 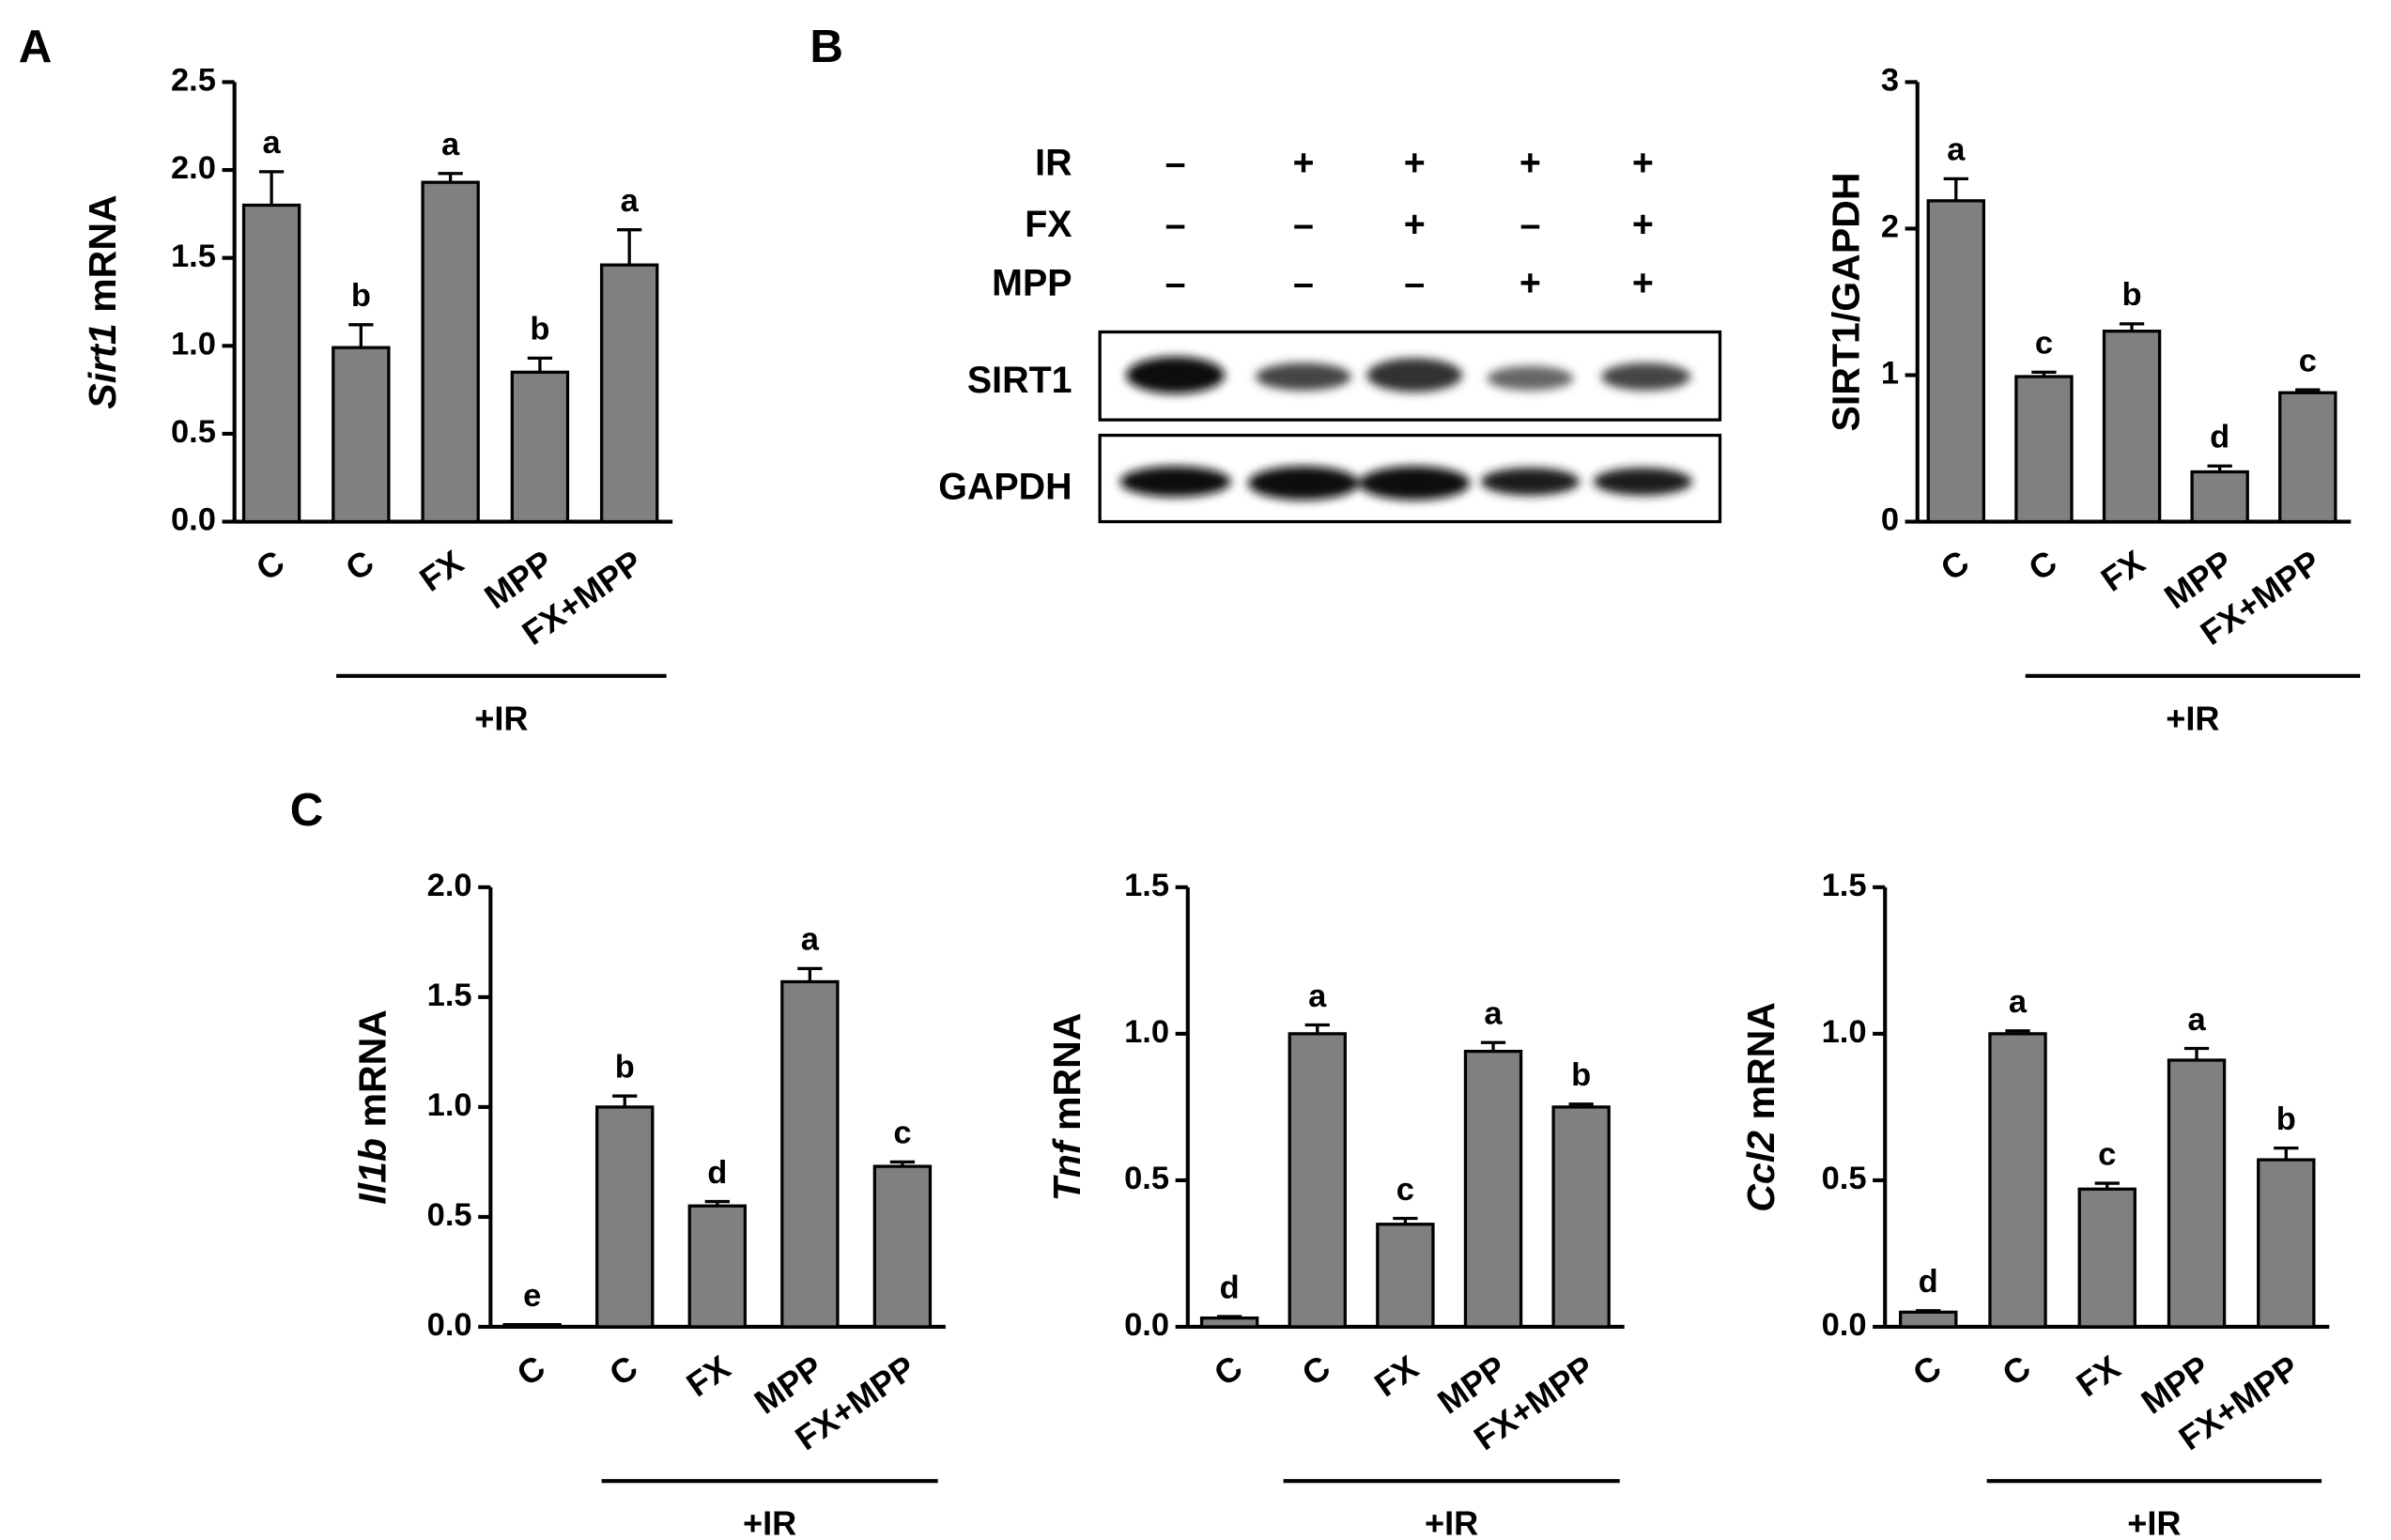 What do you see at coordinates (1406, 428) in the screenshot?
I see `bands` at bounding box center [1406, 428].